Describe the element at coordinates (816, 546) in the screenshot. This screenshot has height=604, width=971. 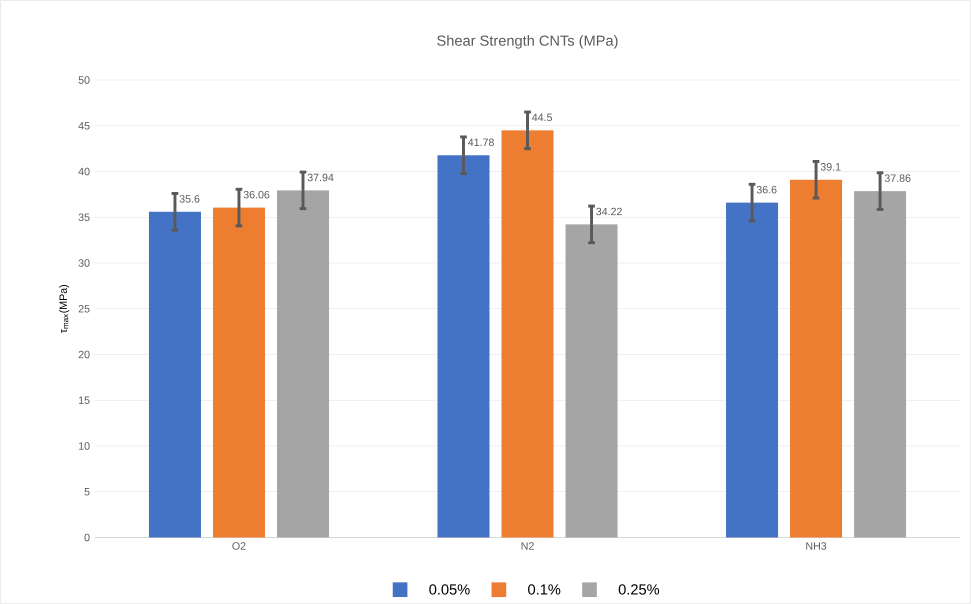
I see `x-tick-label: NH3` at that location.